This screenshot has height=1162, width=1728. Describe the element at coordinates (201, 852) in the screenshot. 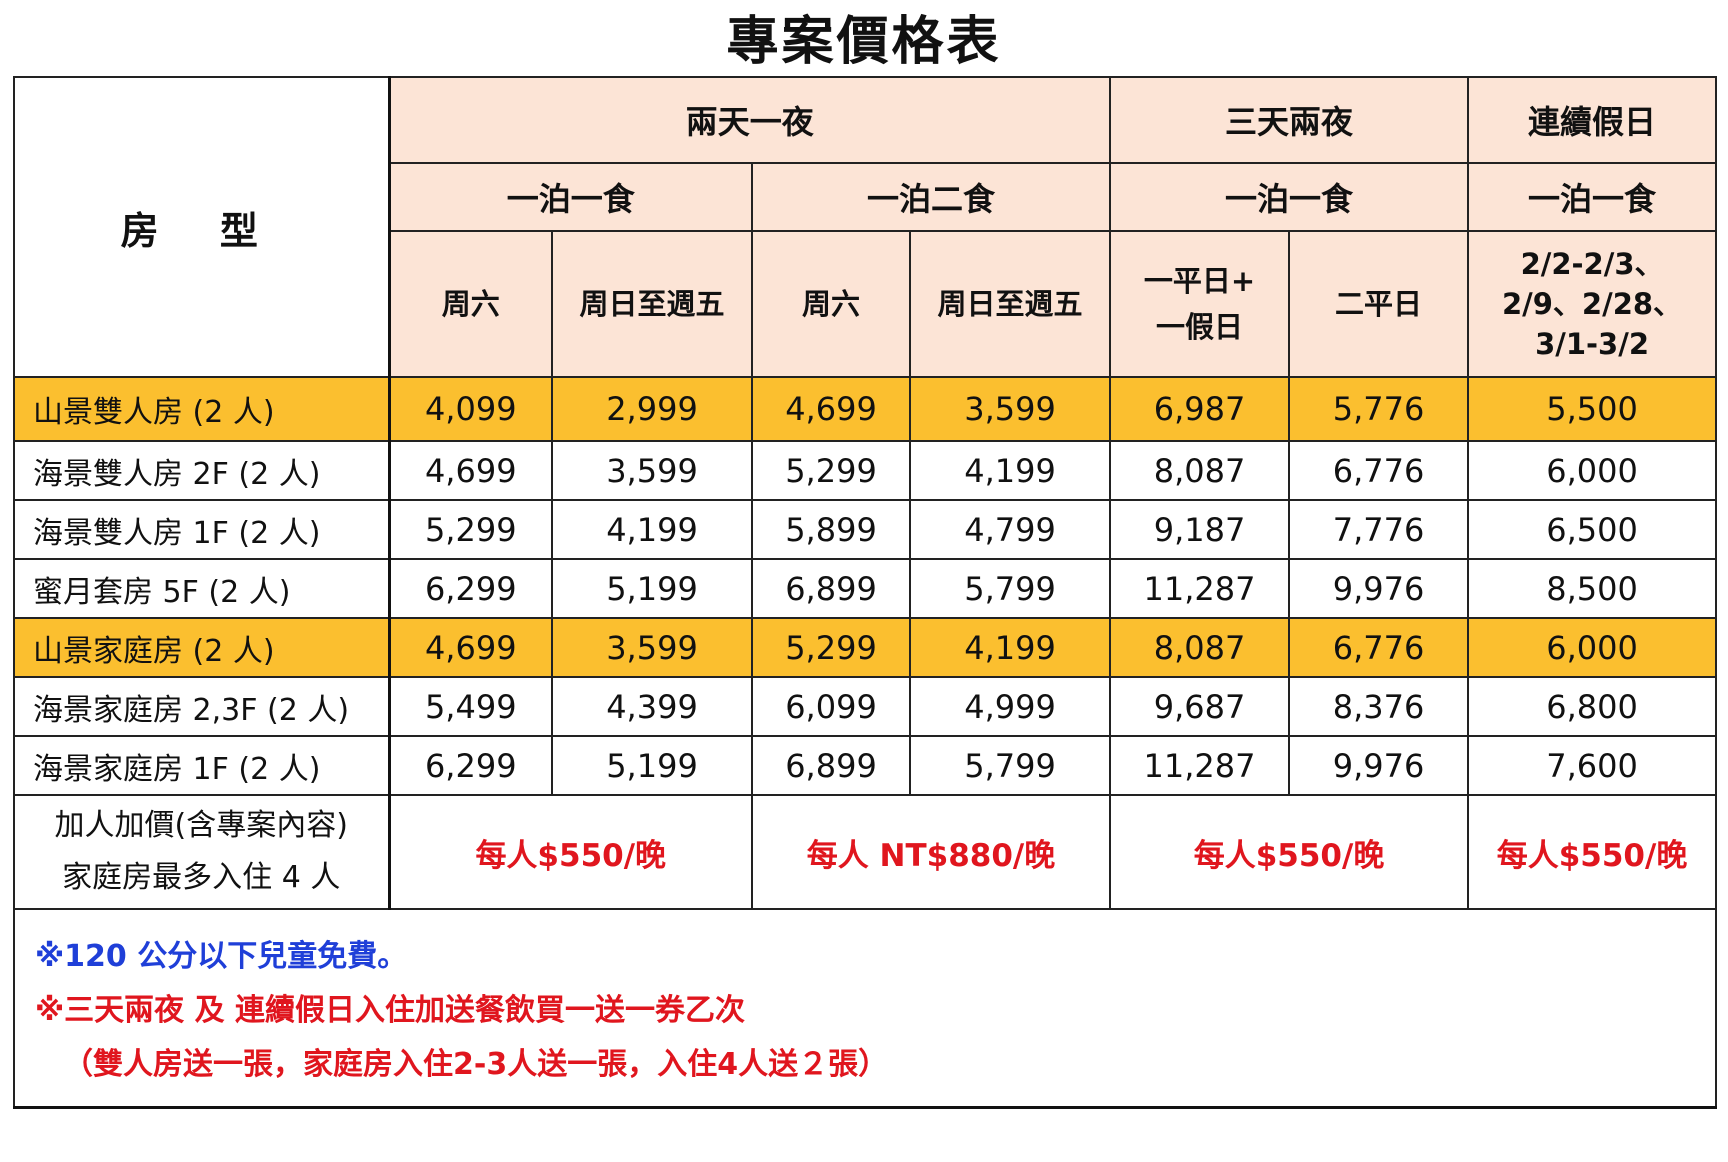

I see `extra-person-label: 加人加價(含專案內容) 家庭房最多入住 4 人` at that location.